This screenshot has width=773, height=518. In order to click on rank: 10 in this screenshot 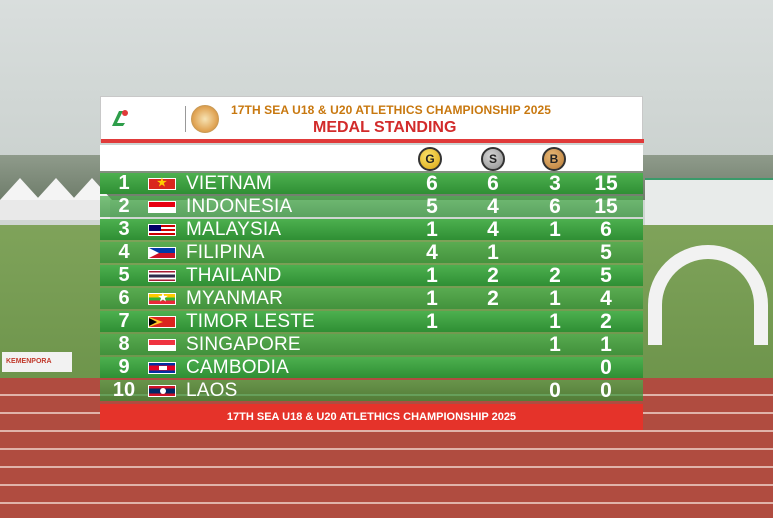, I will do `click(124, 390)`.